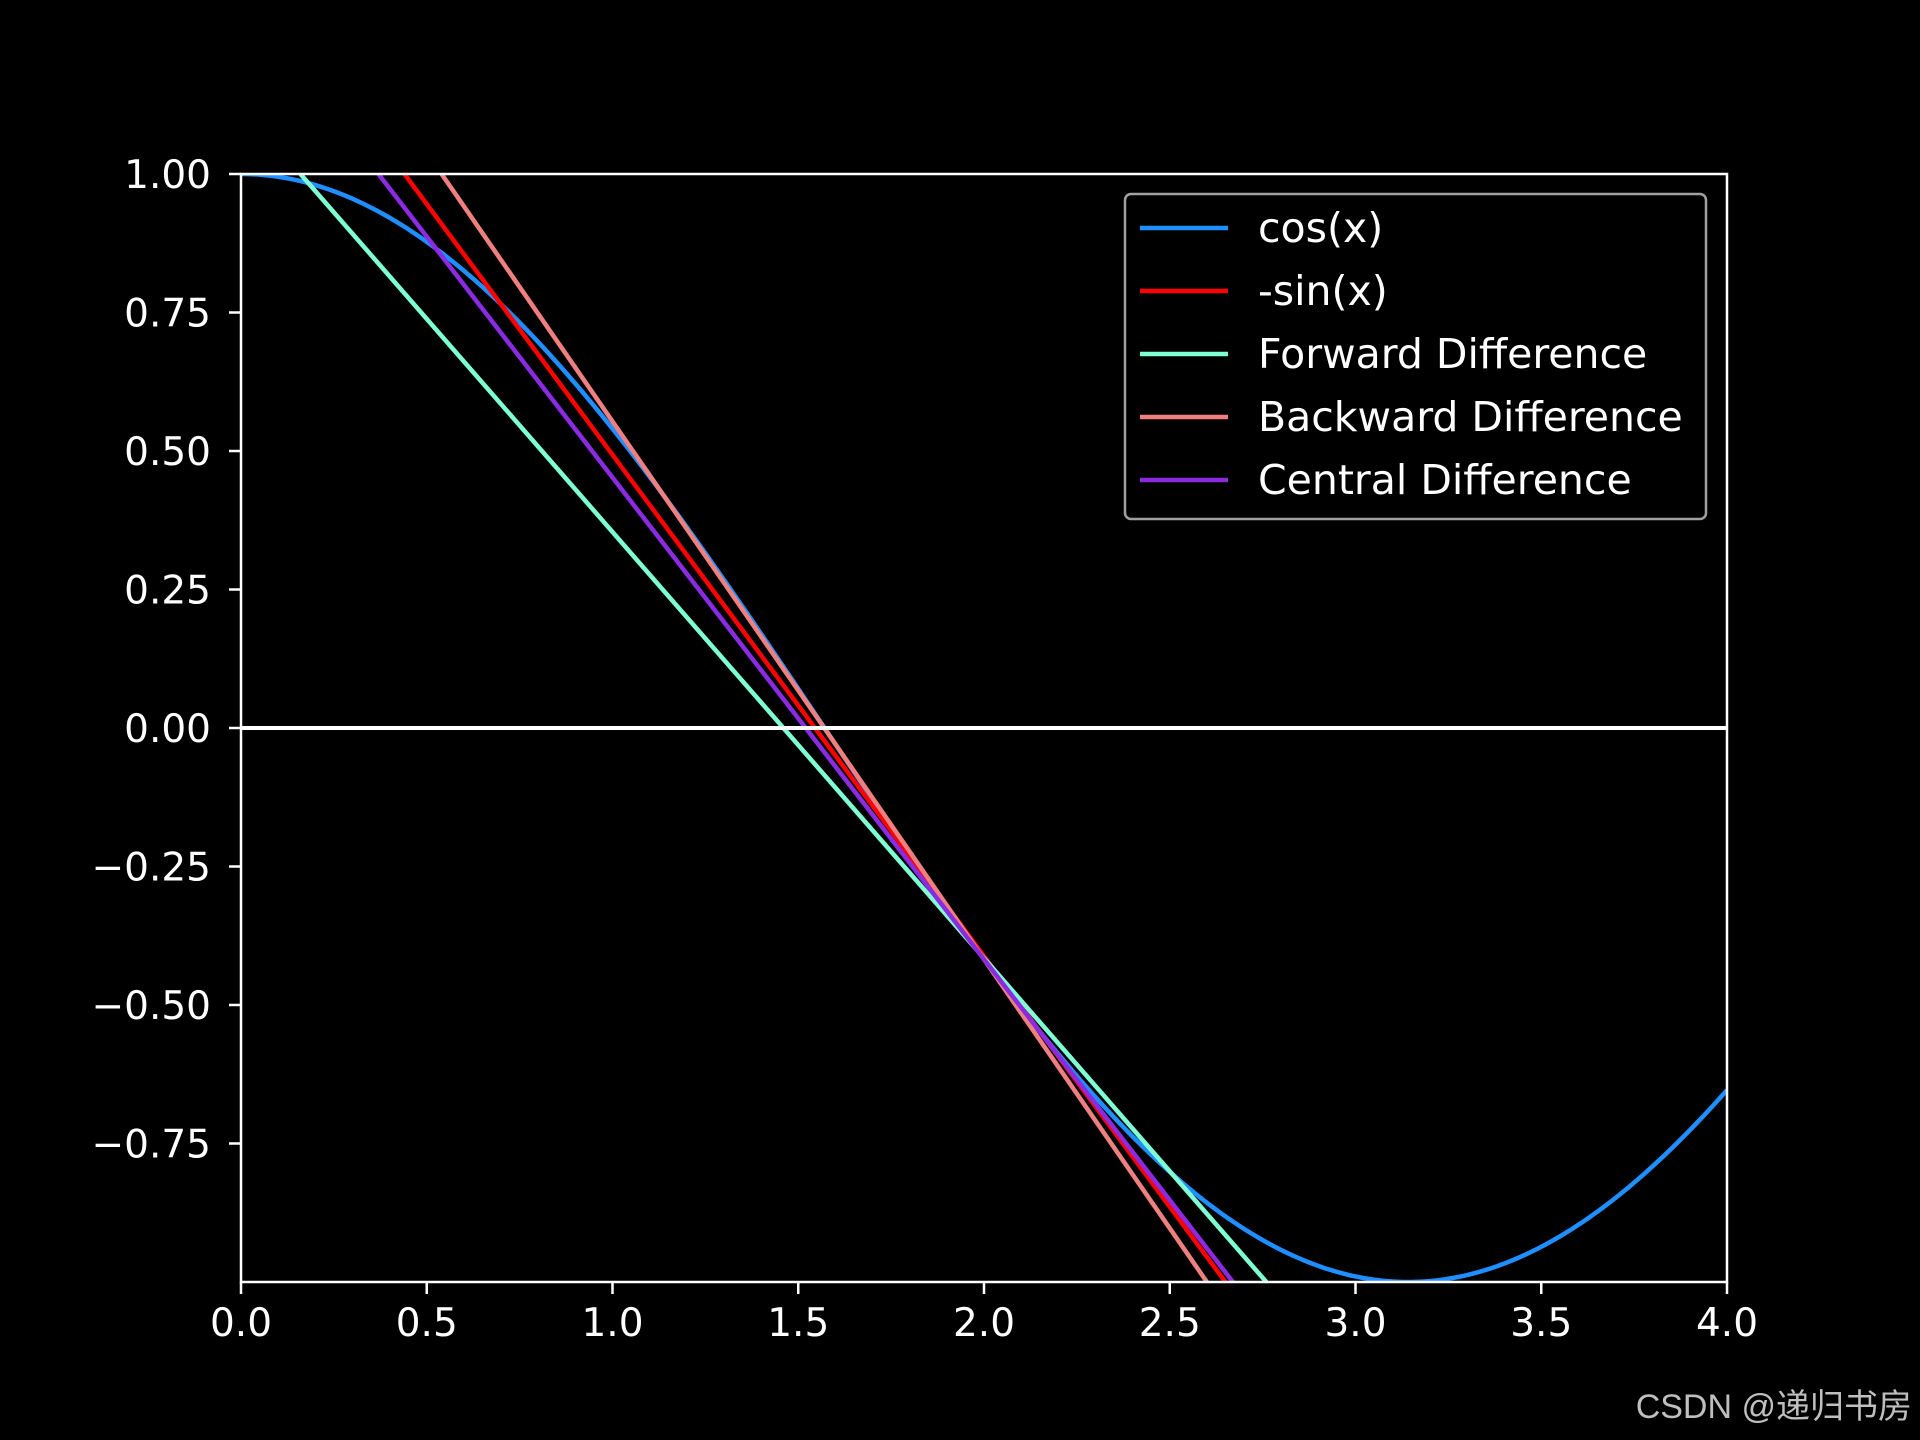 This screenshot has height=1440, width=1920. I want to click on x-tick-label: 4.0, so click(1727, 1323).